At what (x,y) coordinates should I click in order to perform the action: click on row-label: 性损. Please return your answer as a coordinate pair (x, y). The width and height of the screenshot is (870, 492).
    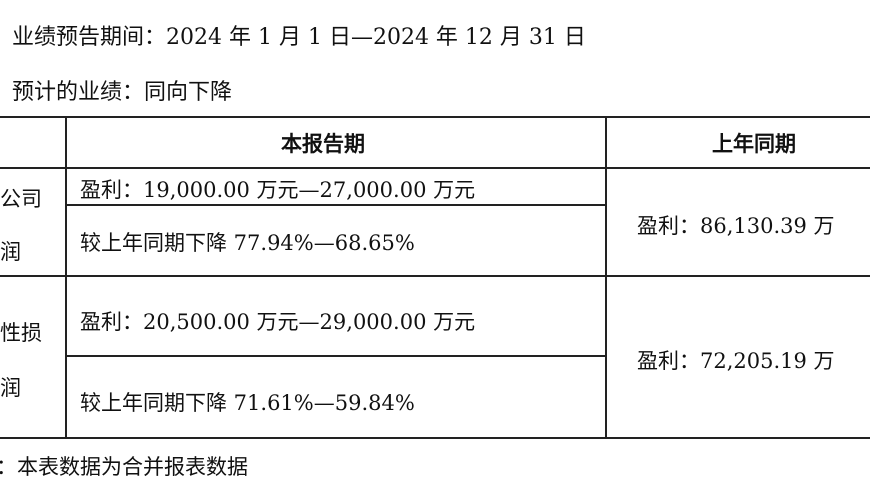
    Looking at the image, I should click on (21, 333).